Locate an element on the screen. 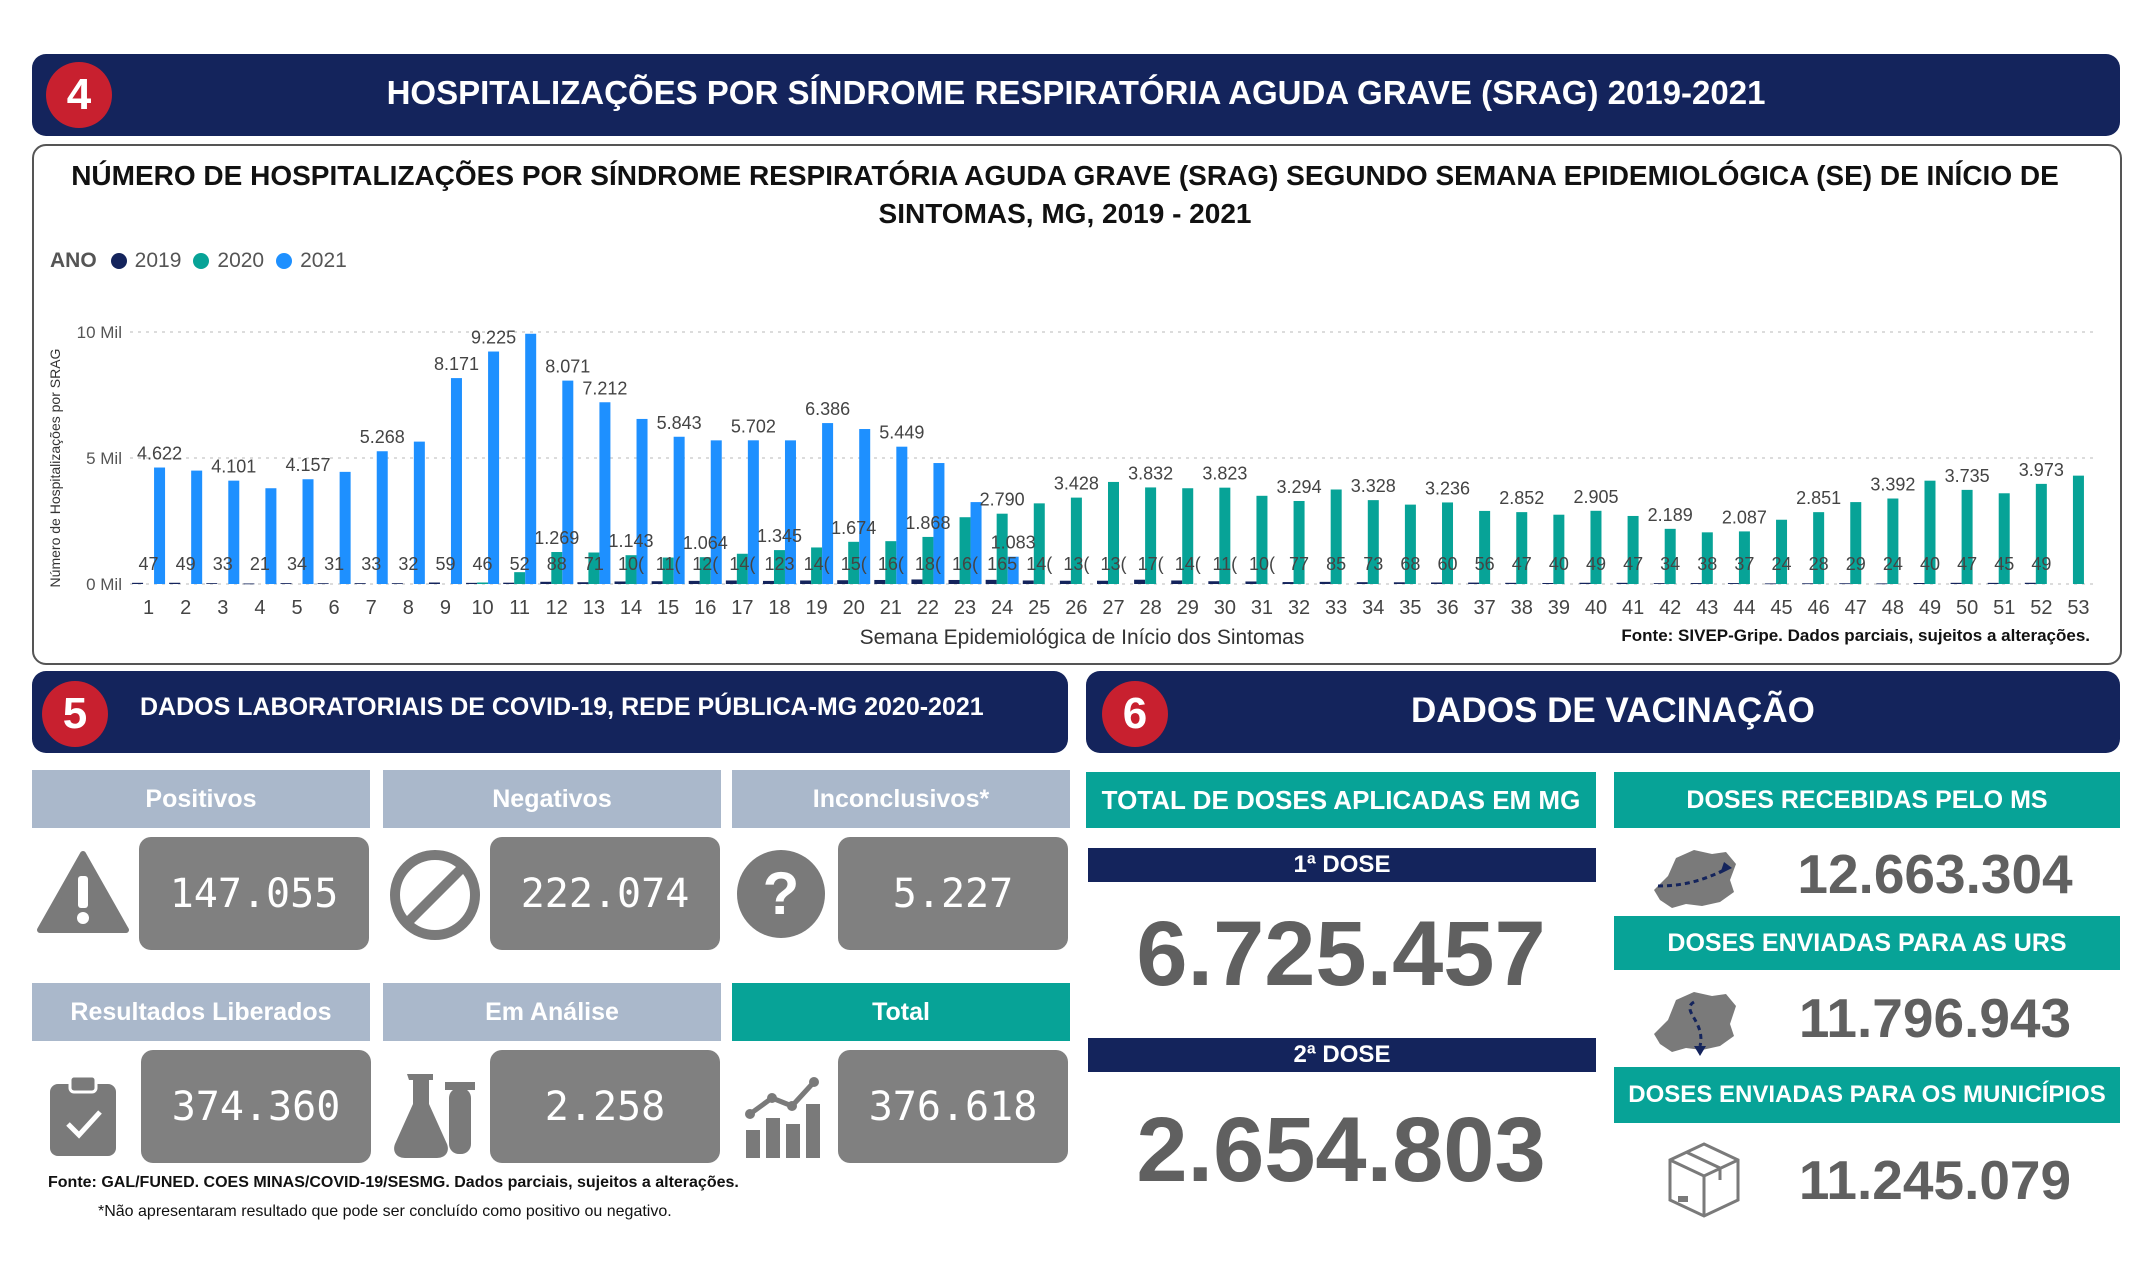 The width and height of the screenshot is (2150, 1275). y-tick-label: 5 Mil is located at coordinates (104, 458).